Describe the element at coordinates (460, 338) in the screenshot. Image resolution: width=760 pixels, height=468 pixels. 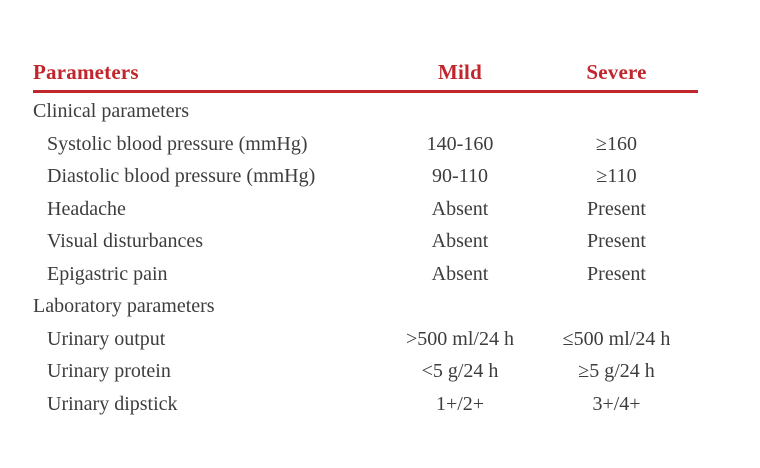
I see `mild-value: >500 ml/24 h` at that location.